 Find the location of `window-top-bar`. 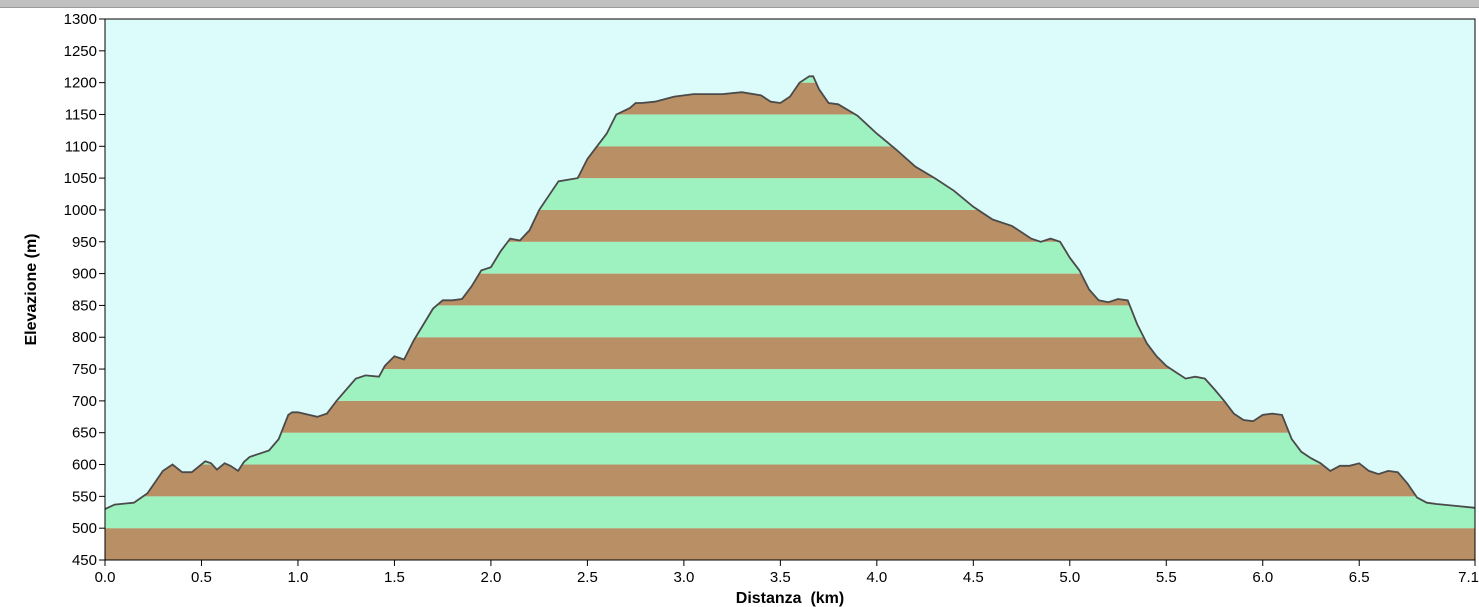

window-top-bar is located at coordinates (739, 4).